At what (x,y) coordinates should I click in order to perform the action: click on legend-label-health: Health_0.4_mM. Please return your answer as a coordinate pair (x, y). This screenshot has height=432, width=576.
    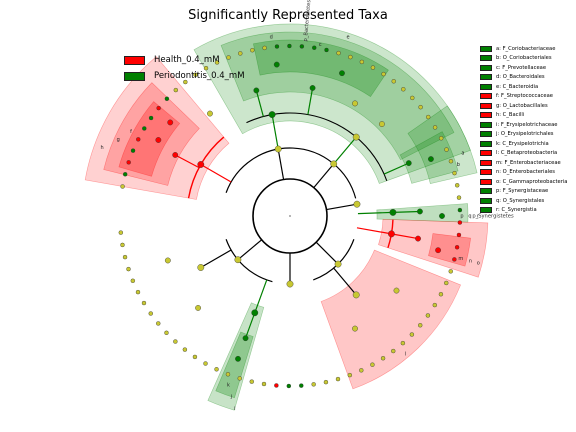
    Looking at the image, I should click on (187, 60).